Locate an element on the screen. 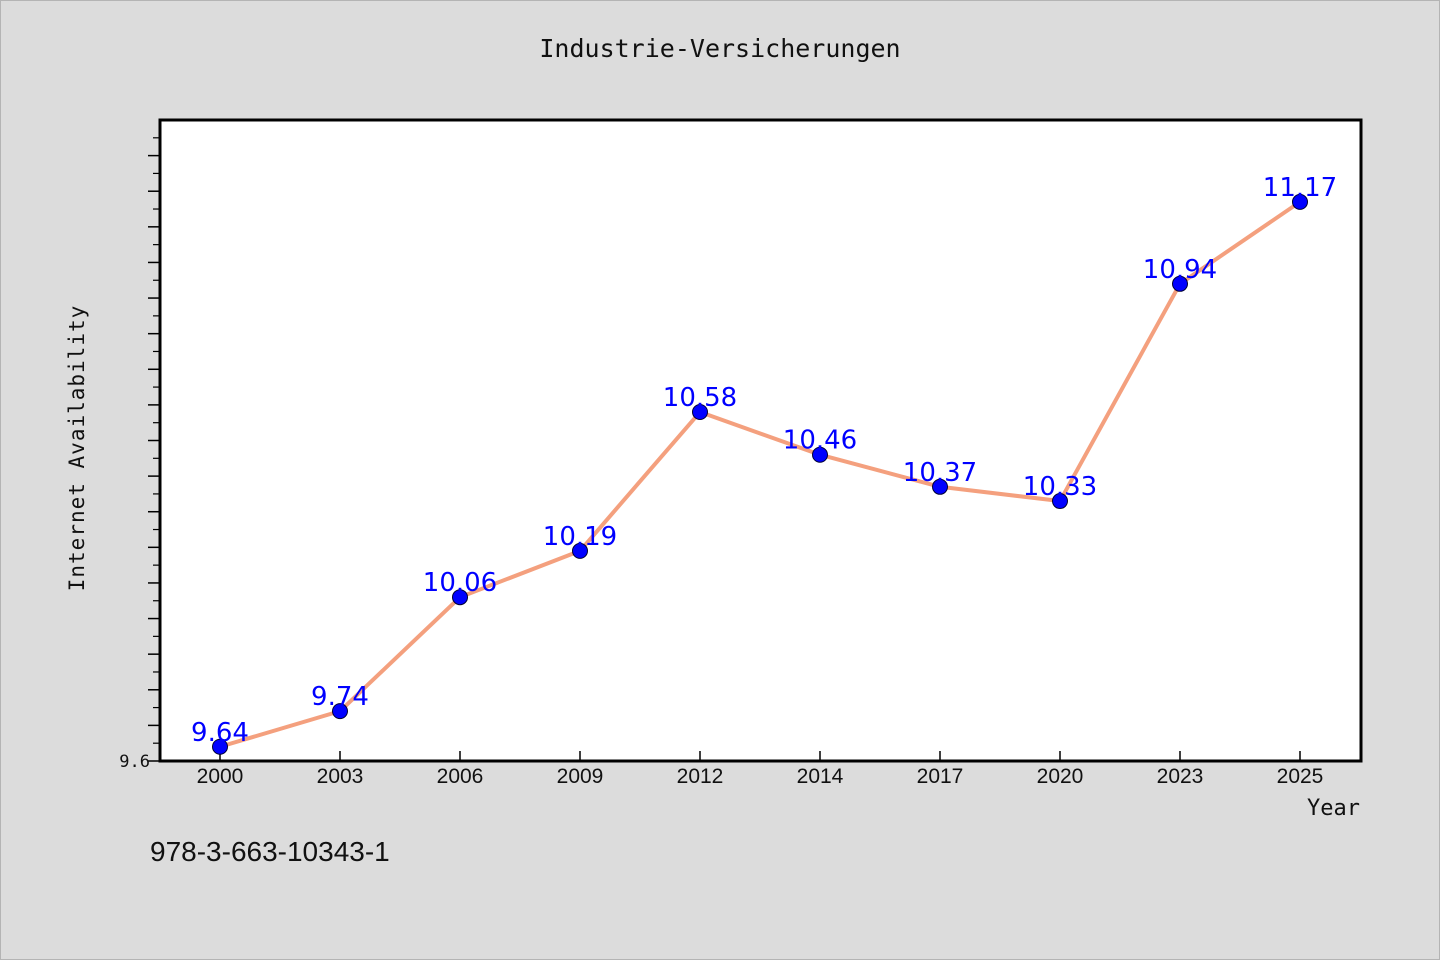 The width and height of the screenshot is (1440, 960). x-tick-label: 2014 is located at coordinates (820, 776).